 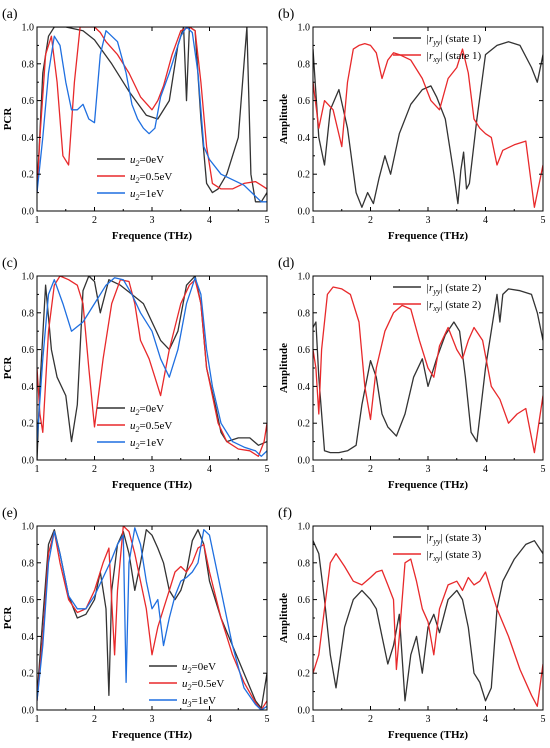 I want to click on panel-label: (f), so click(x=285, y=513).